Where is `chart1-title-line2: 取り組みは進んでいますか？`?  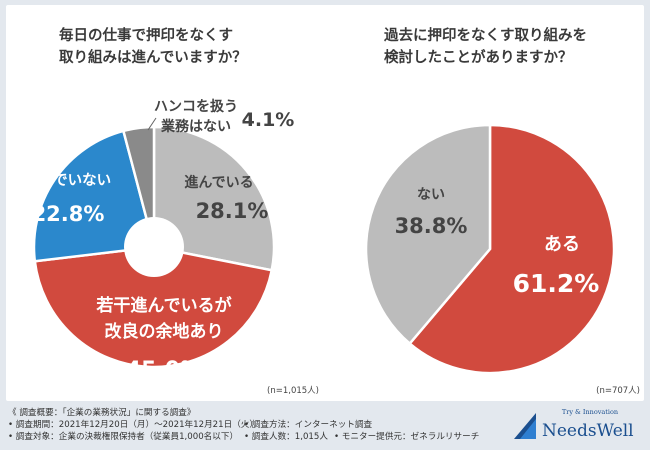
chart1-title-line2: 取り組みは進んでいますか？ is located at coordinates (153, 58).